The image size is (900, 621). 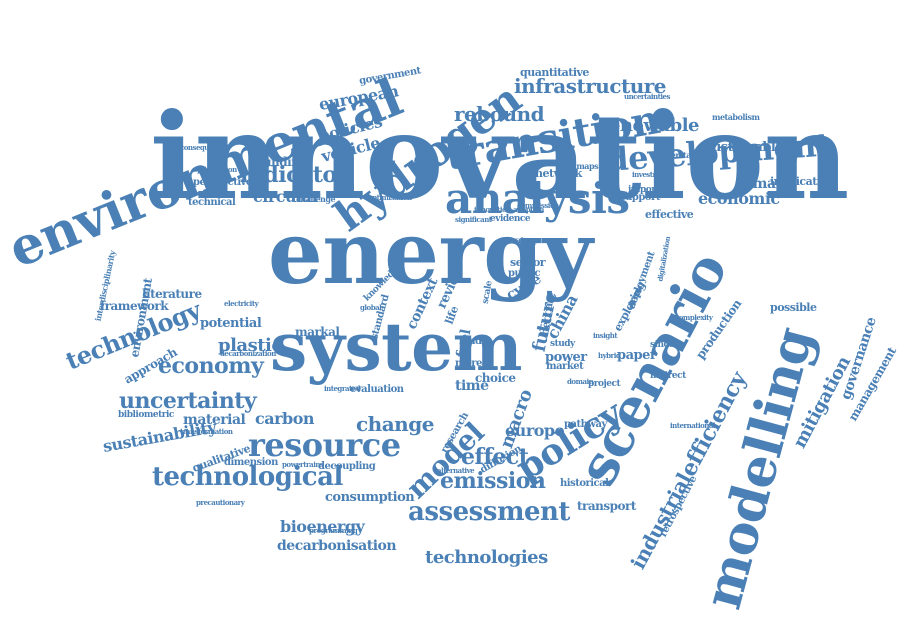 I want to click on word-analysis: analysis, so click(x=537, y=198).